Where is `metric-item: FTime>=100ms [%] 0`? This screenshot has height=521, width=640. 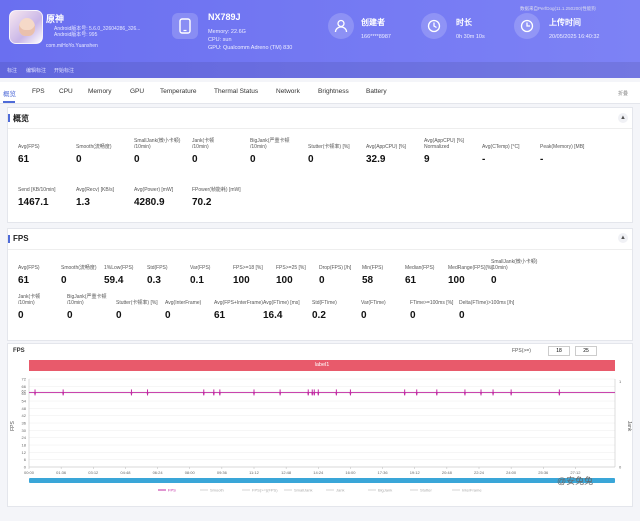
metric-item: FTime>=100ms [%] 0 is located at coordinates (438, 307).